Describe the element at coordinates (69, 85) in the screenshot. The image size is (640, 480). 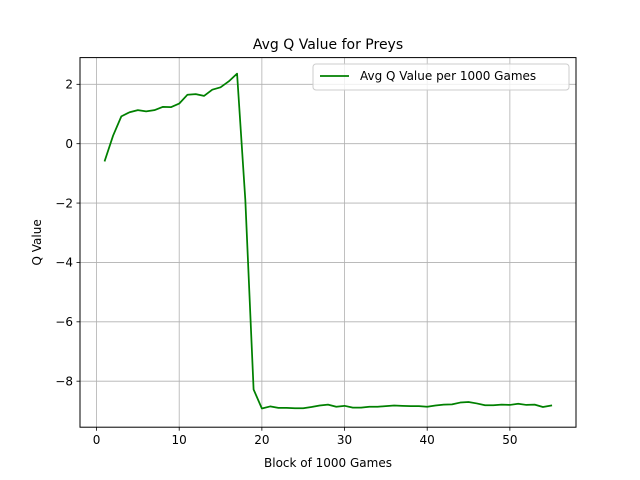
I see `y-tick-label: 2` at that location.